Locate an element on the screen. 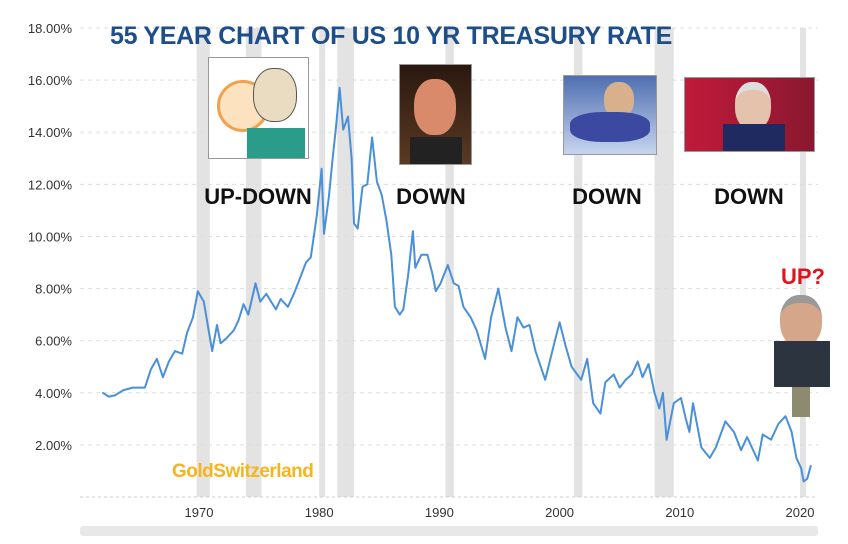 This screenshot has width=848, height=544. powell-caricature-icon is located at coordinates (802, 356).